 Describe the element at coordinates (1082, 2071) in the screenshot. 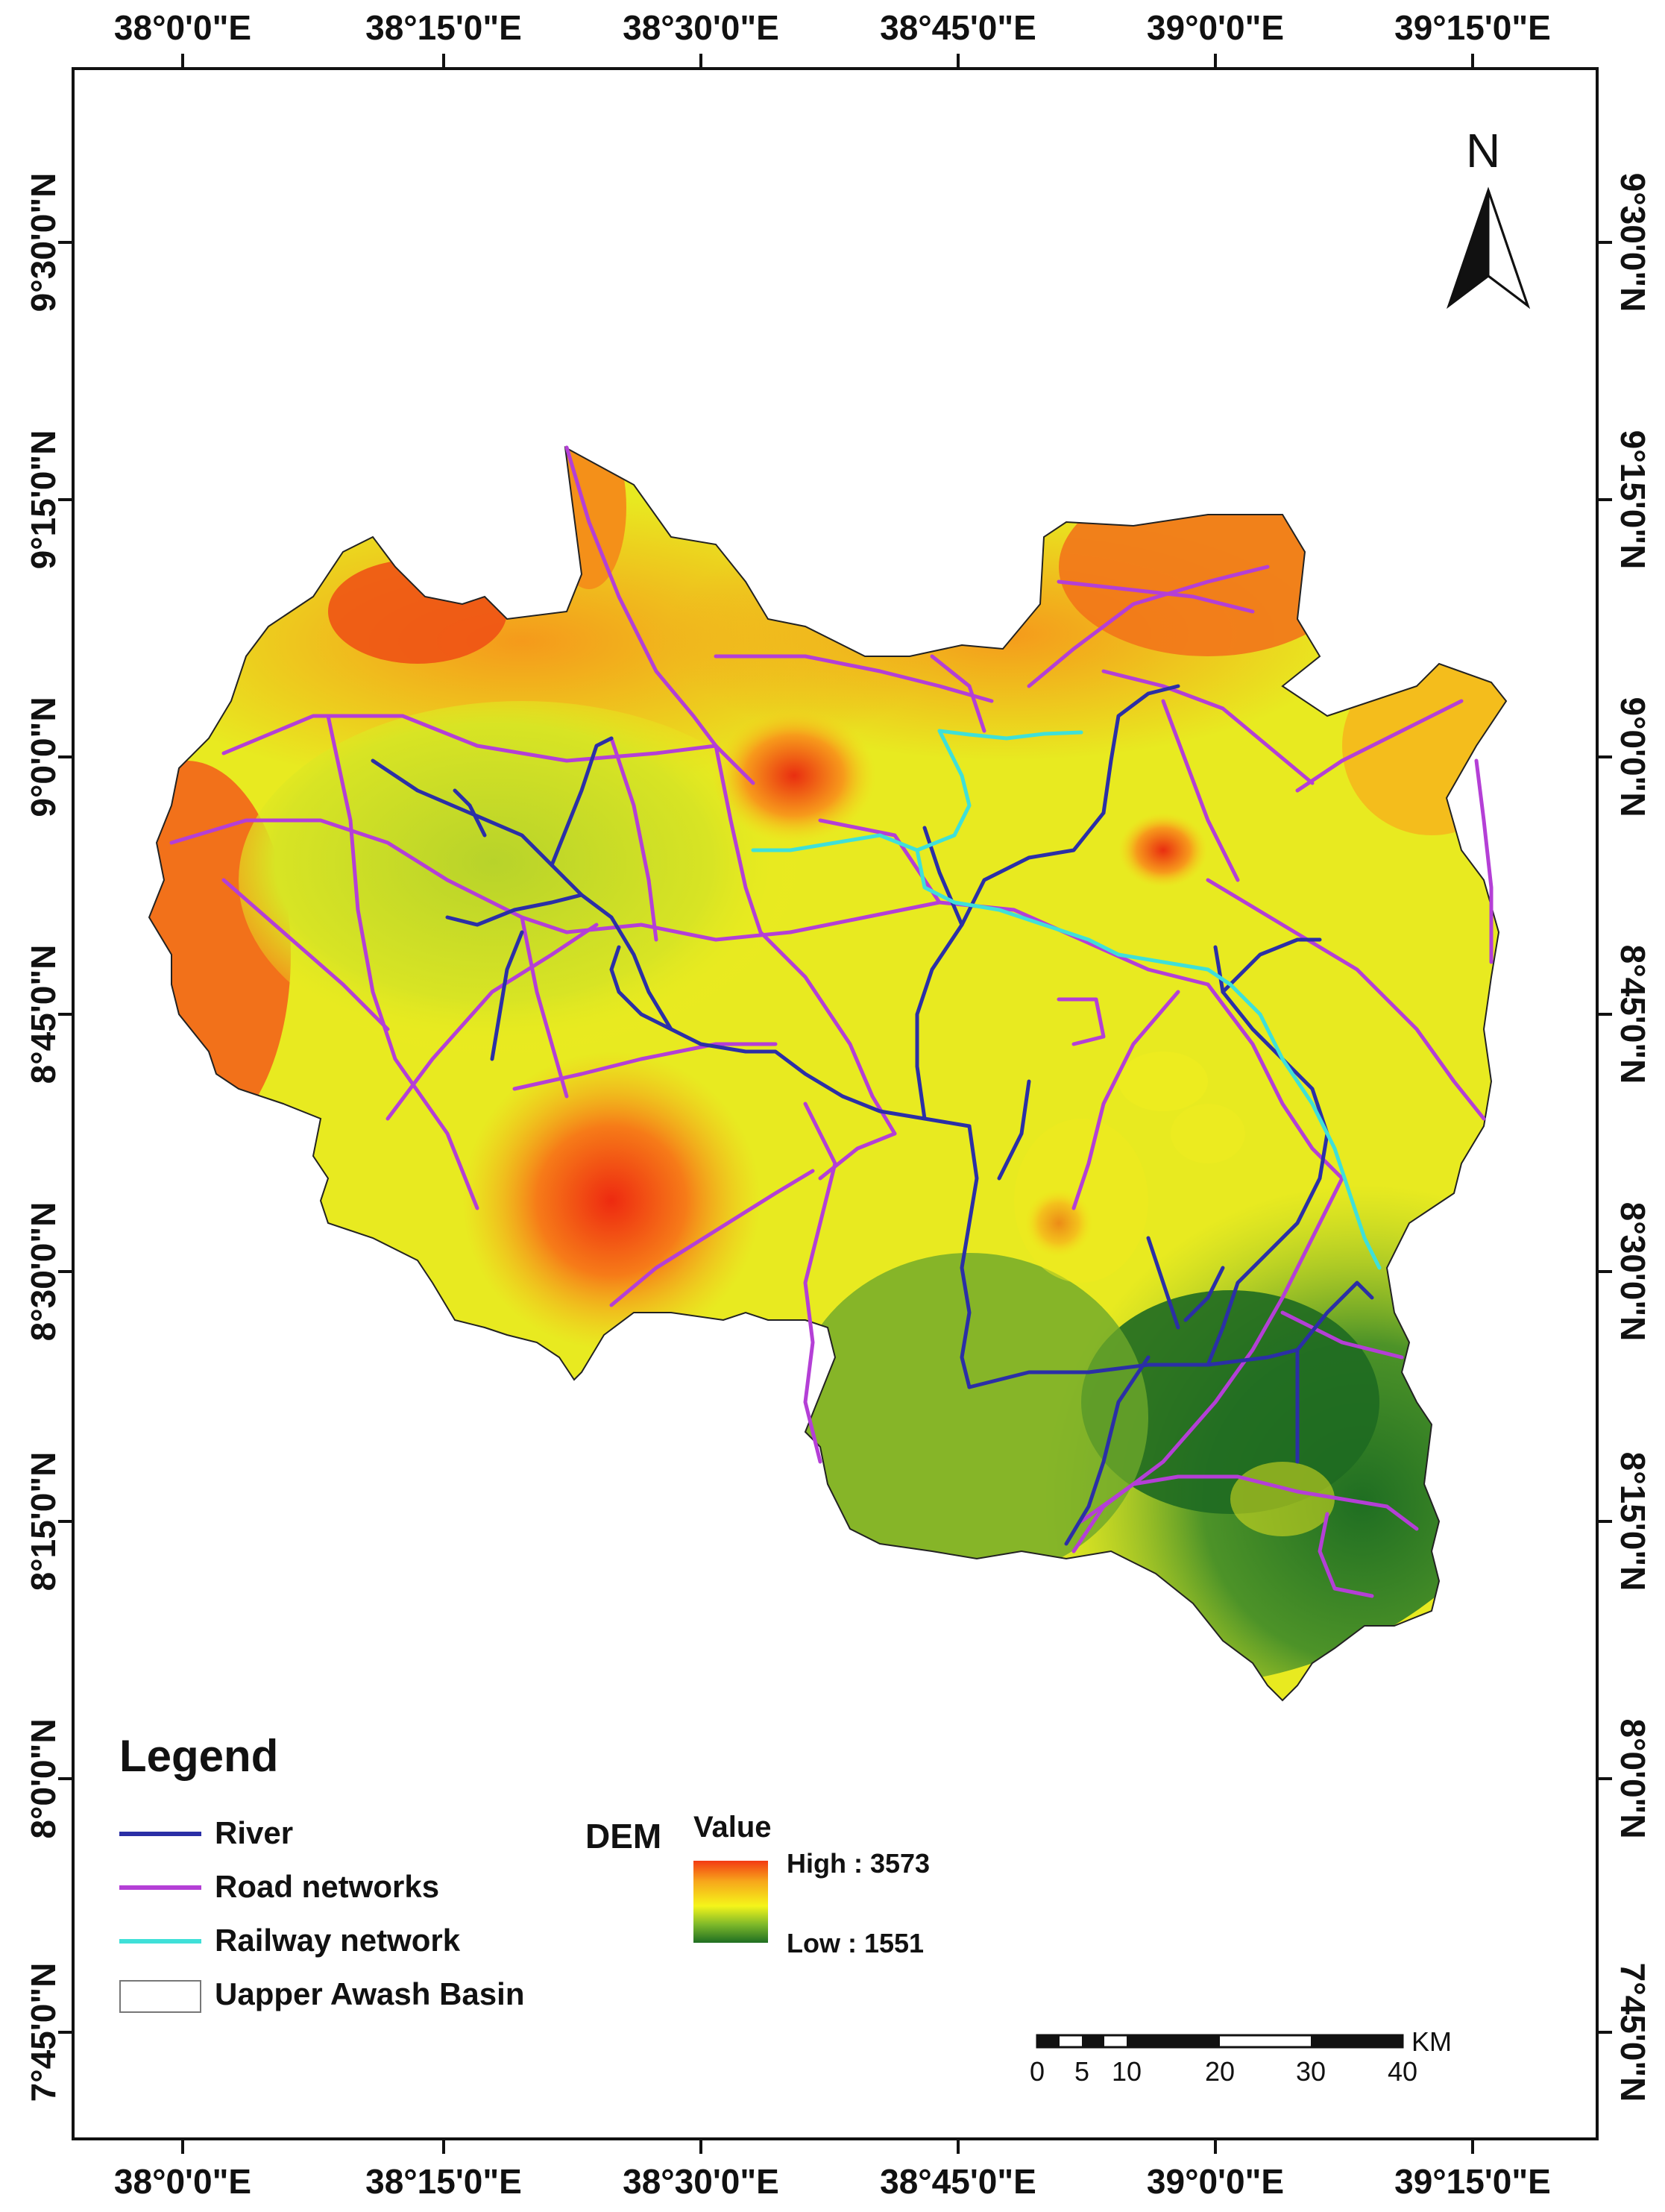

I see `scale-label: 5` at that location.